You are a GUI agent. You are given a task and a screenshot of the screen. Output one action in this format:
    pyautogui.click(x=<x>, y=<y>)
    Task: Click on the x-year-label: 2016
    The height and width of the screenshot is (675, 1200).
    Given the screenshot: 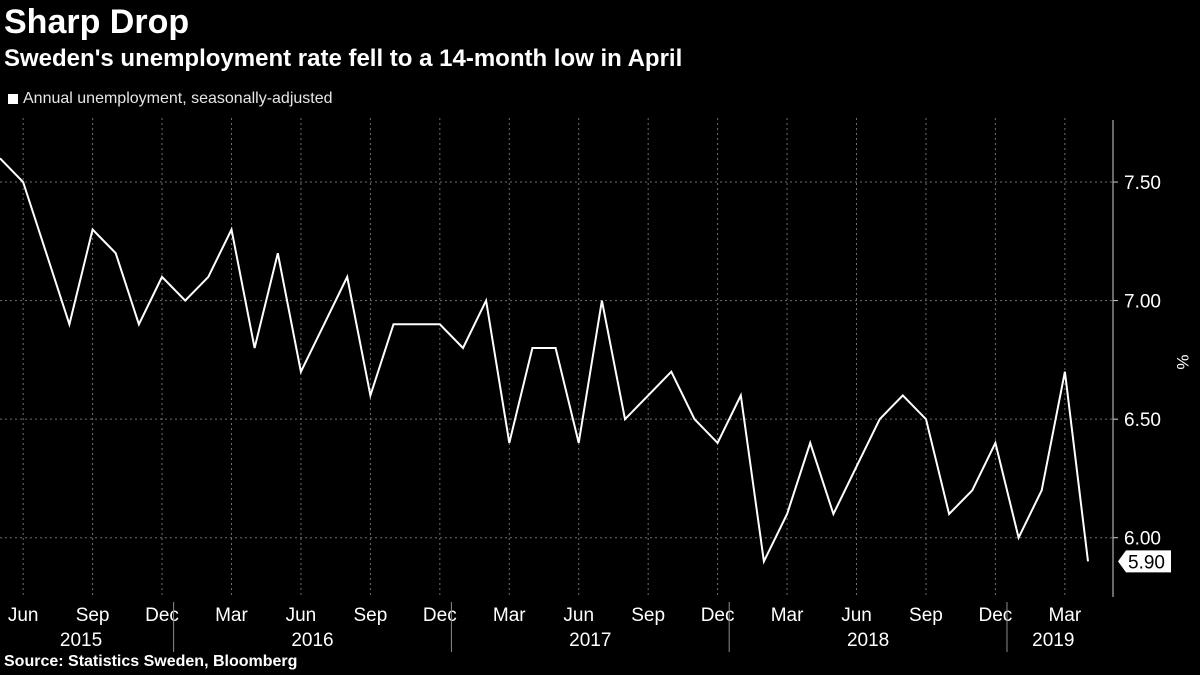 What is the action you would take?
    pyautogui.click(x=312, y=640)
    